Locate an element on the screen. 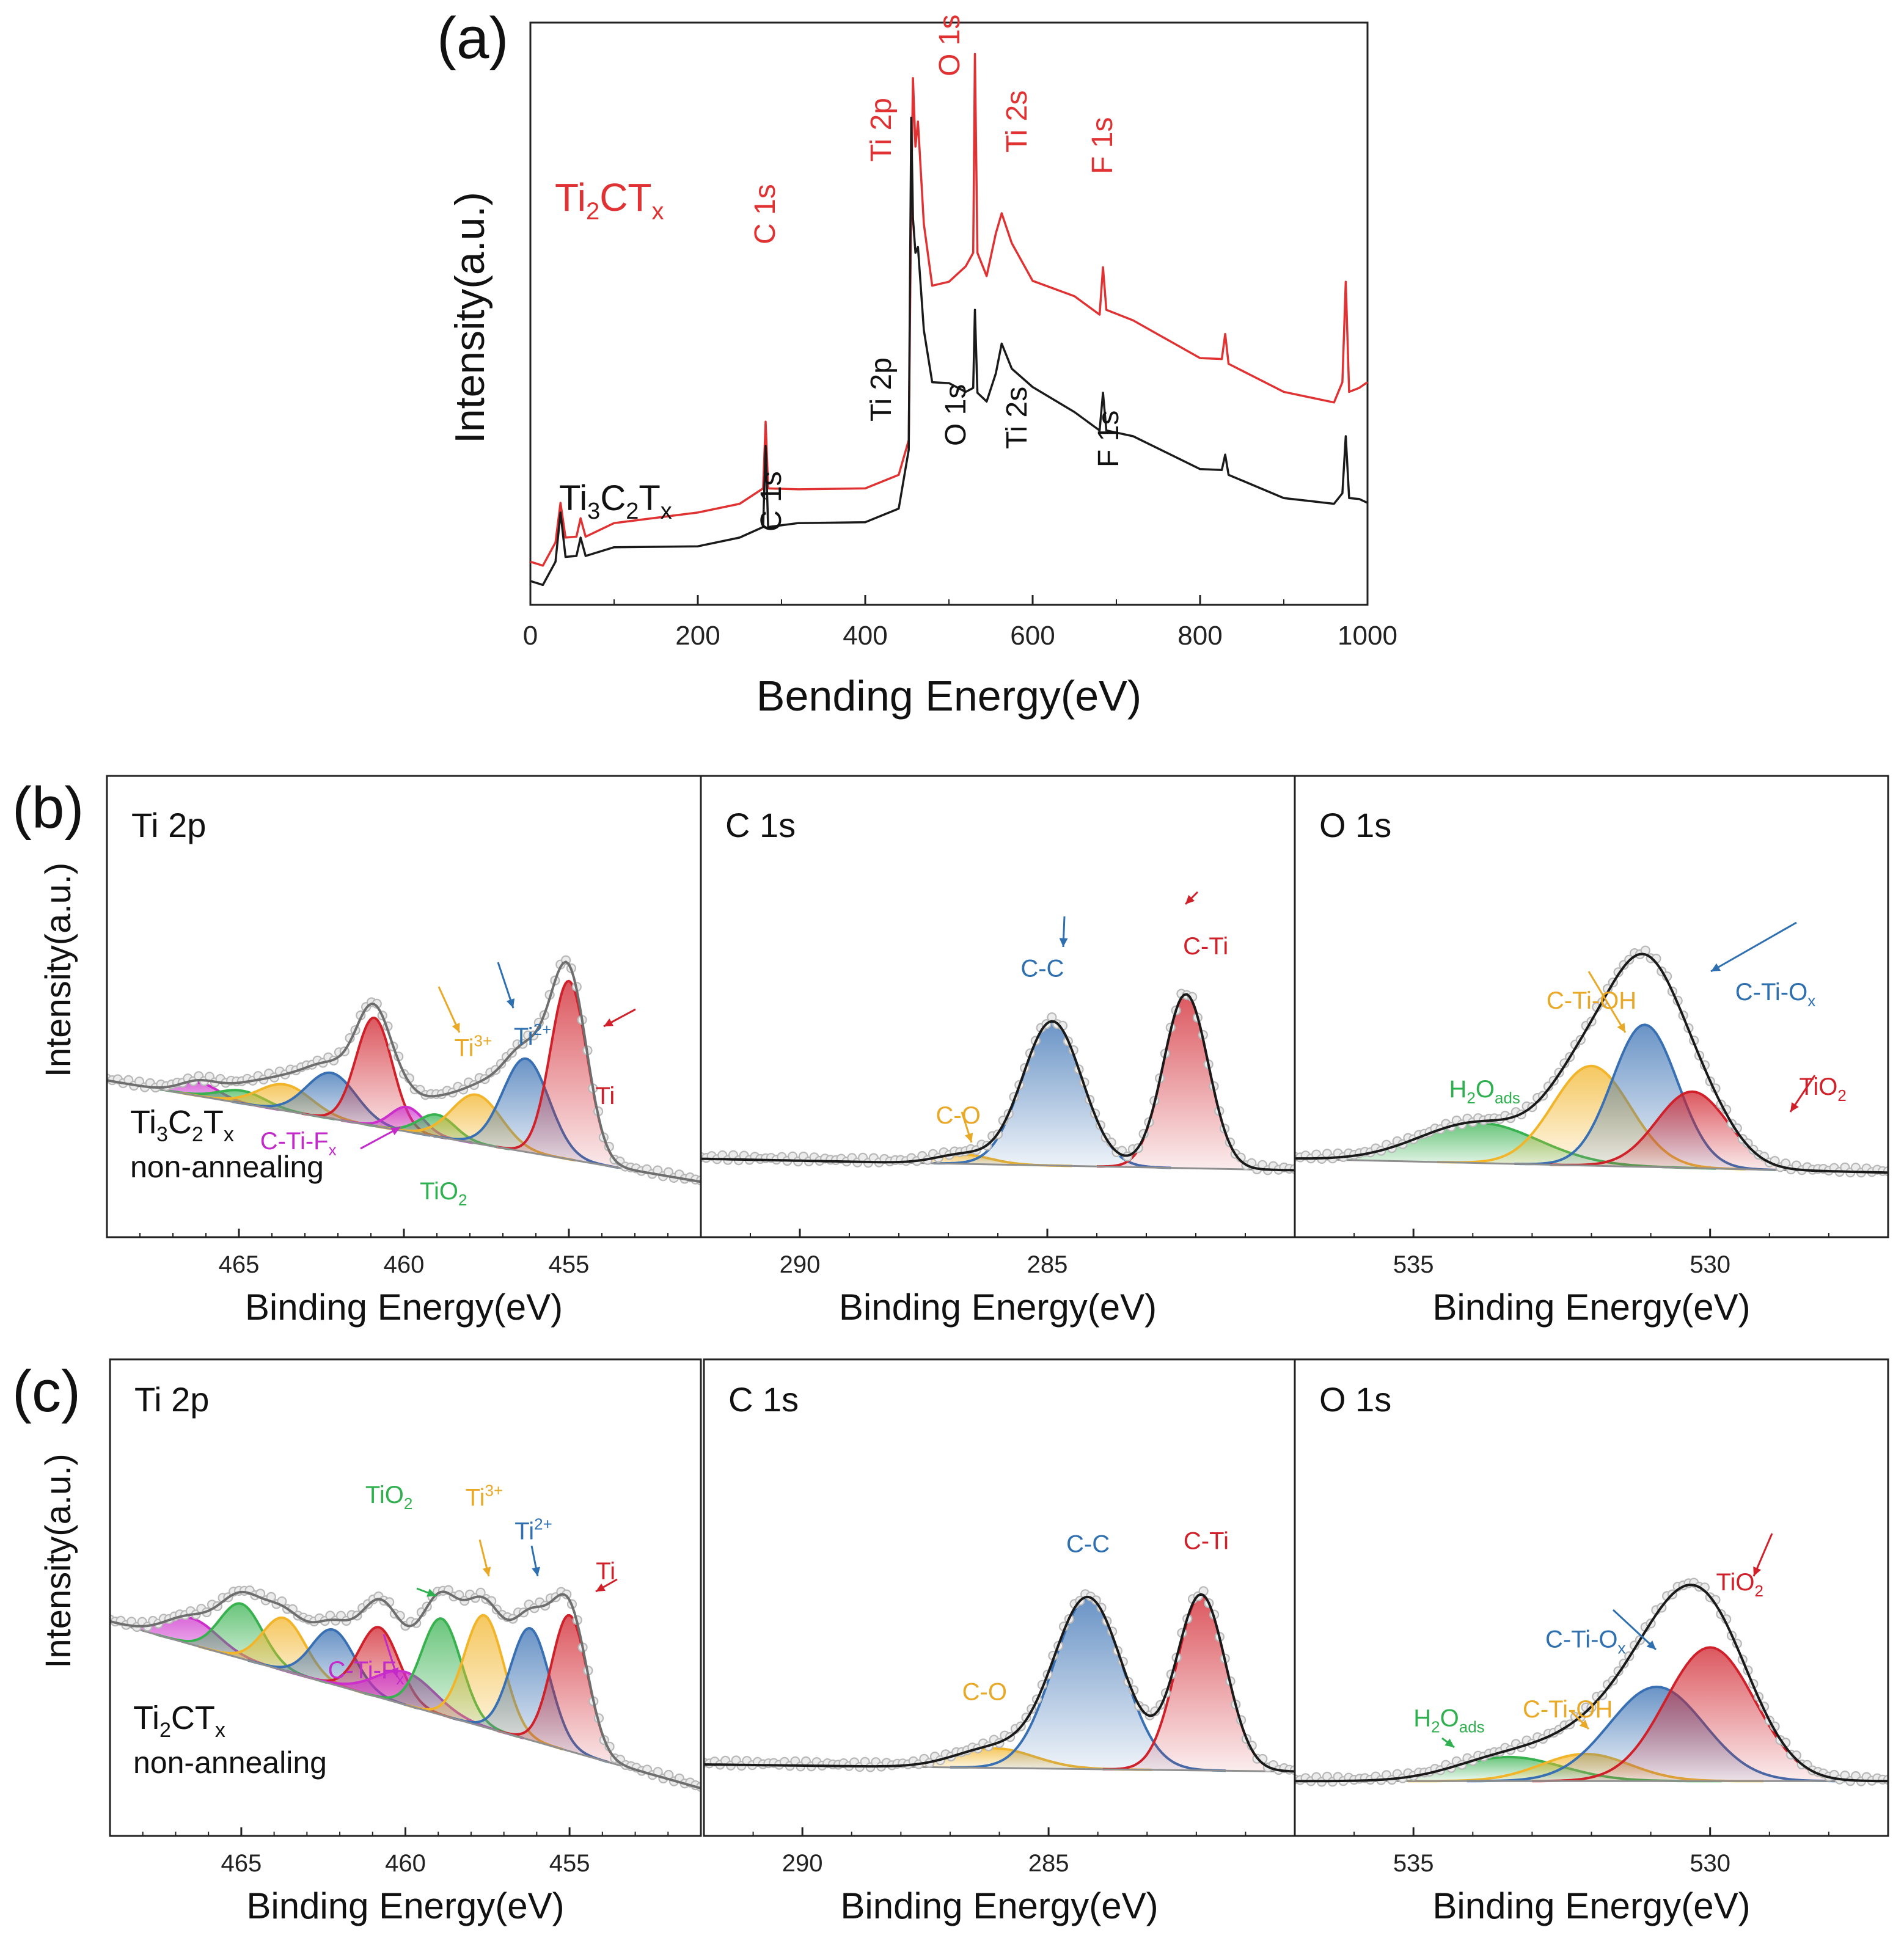 This screenshot has height=1941, width=1904. x-tick-label: 530 is located at coordinates (1710, 1265).